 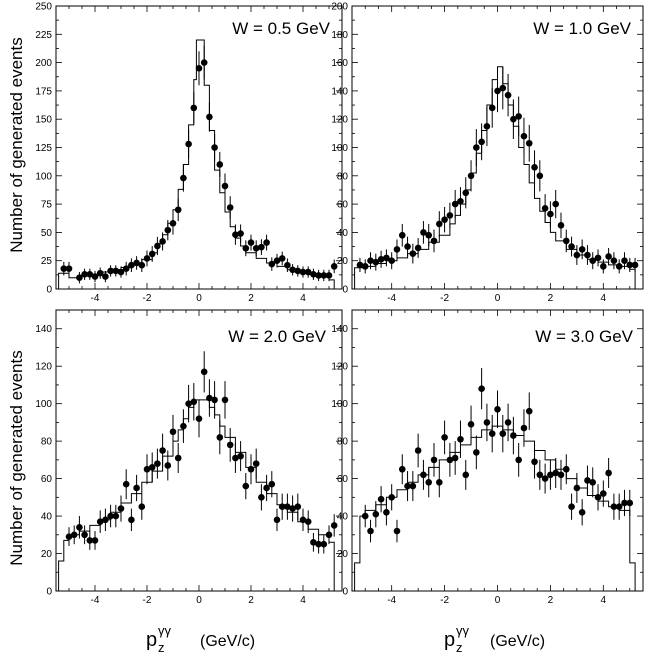 What do you see at coordinates (343, 205) in the screenshot?
I see `y-tick-label: 60` at bounding box center [343, 205].